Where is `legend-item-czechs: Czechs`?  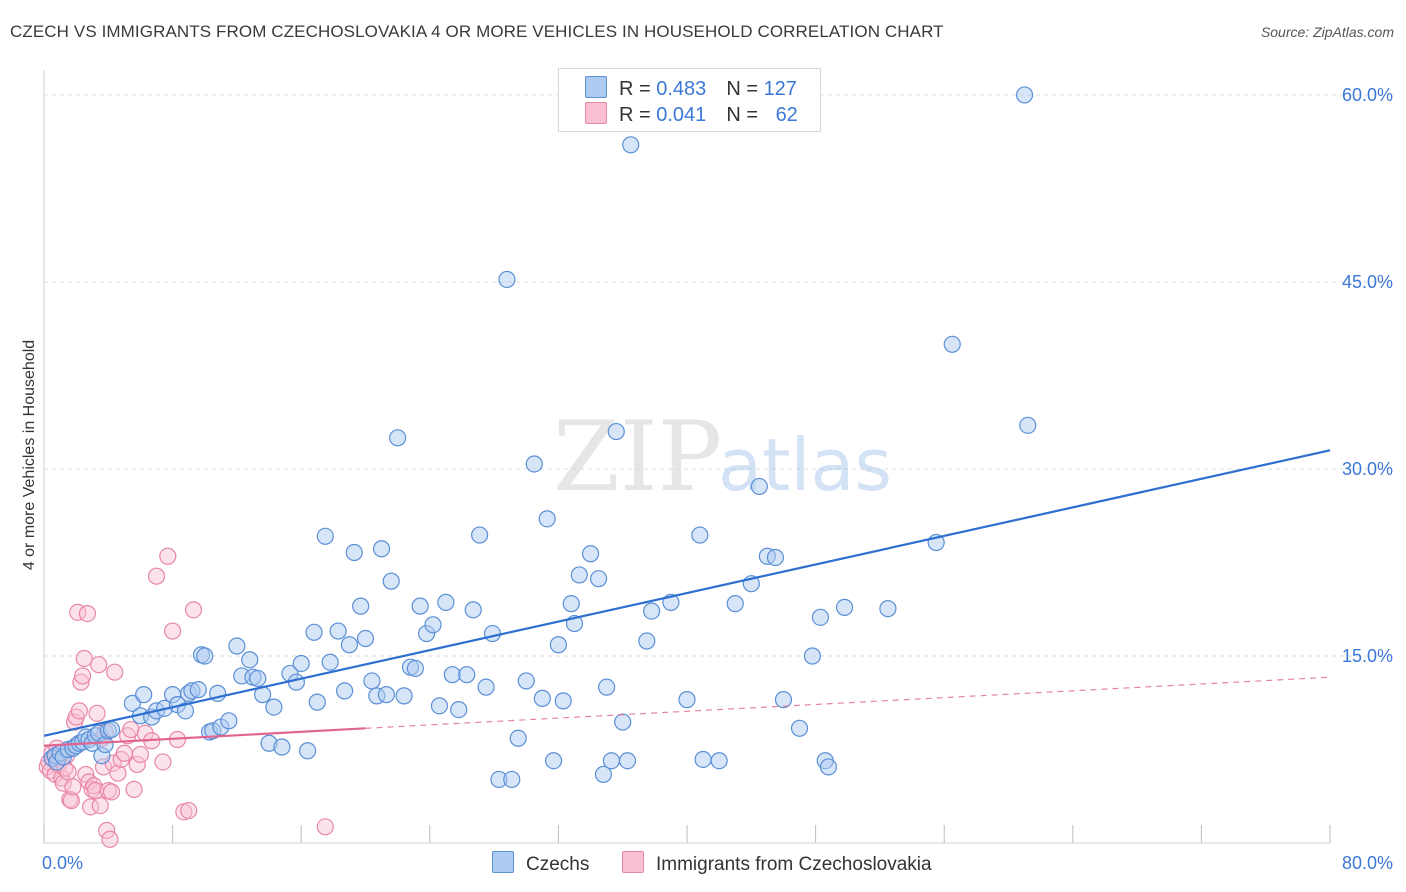 legend-item-czechs: Czechs is located at coordinates (540, 863).